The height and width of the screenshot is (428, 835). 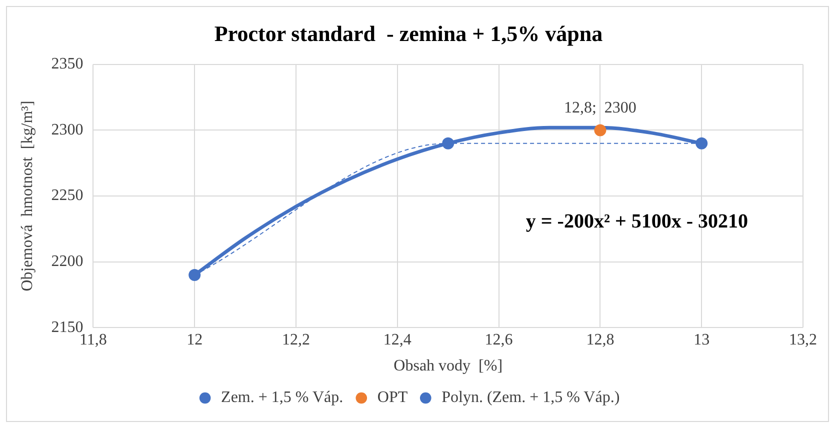 What do you see at coordinates (448, 366) in the screenshot?
I see `x-axis-title: Obsah vody [%]` at bounding box center [448, 366].